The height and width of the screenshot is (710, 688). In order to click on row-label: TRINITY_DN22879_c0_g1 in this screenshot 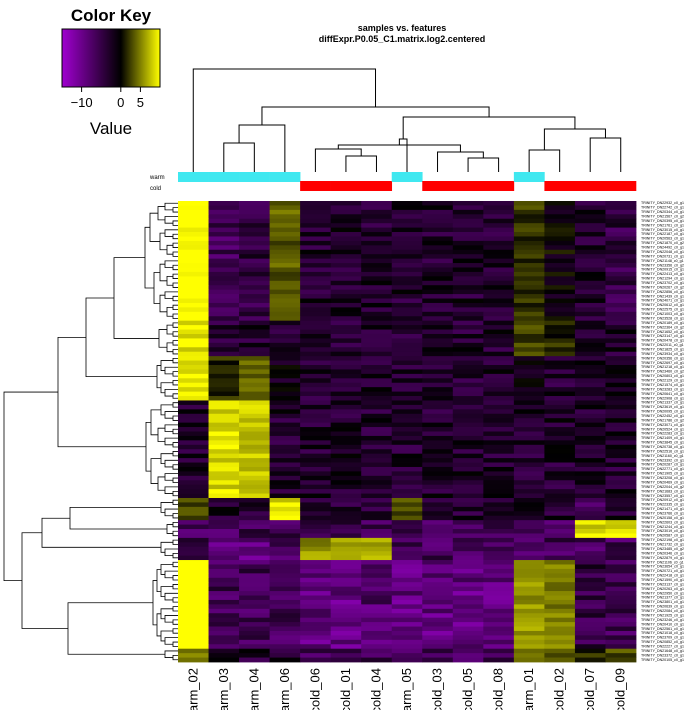, I will do `click(662, 558)`.